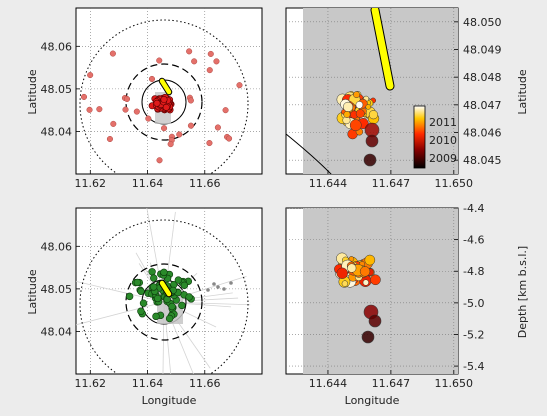 Image resolution: width=547 pixels, height=416 pixels. Describe the element at coordinates (473, 240) in the screenshot. I see `y-tick-label: -4.6` at that location.